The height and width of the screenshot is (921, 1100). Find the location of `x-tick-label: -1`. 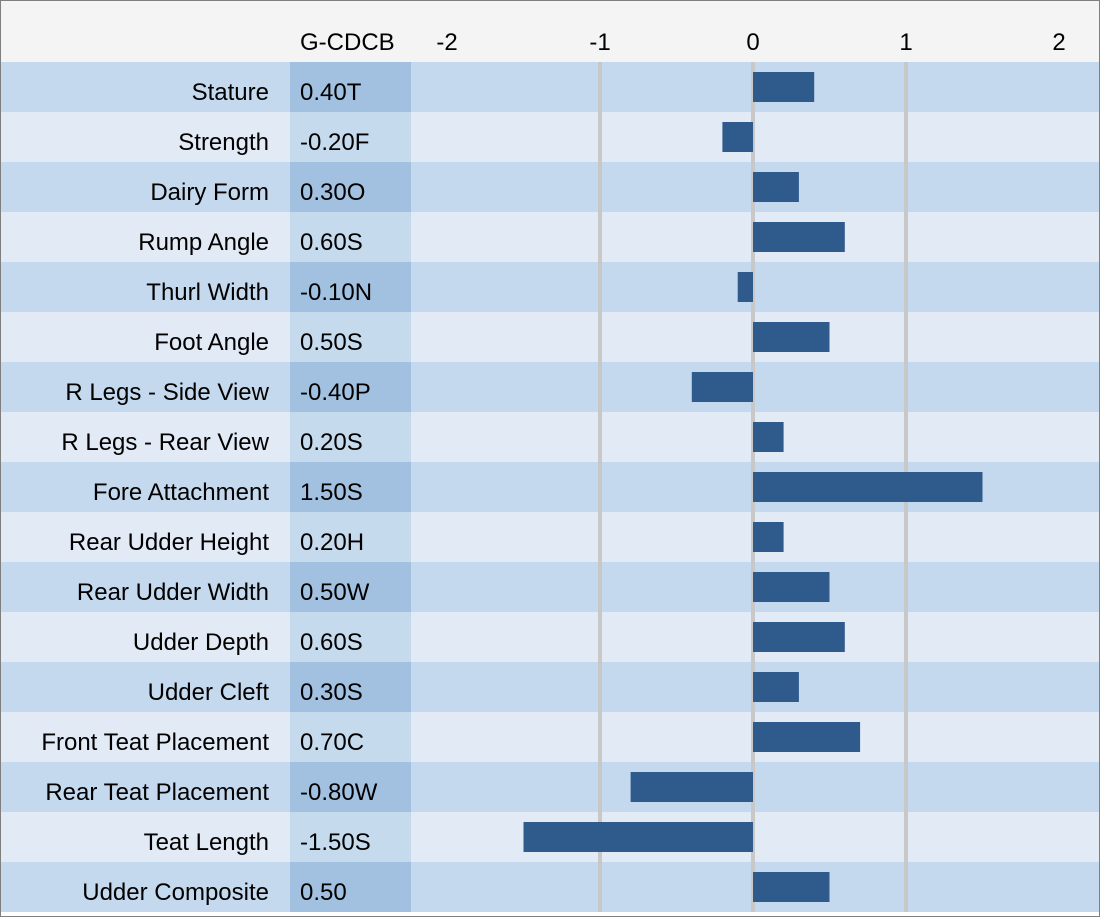

x-tick-label: -1 is located at coordinates (599, 42).